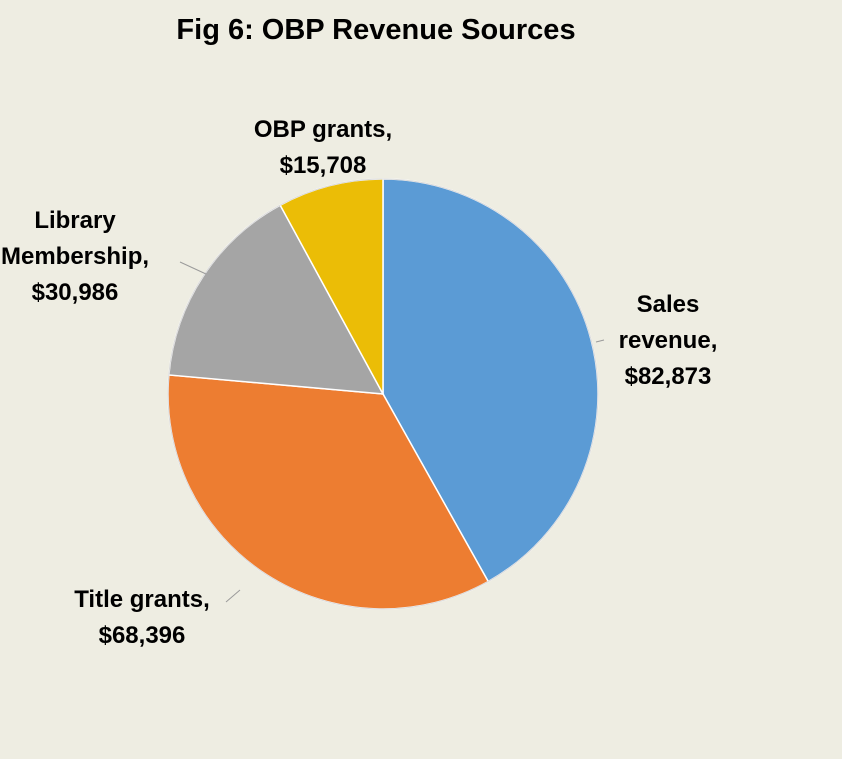 This screenshot has width=842, height=759. What do you see at coordinates (75, 220) in the screenshot?
I see `data-label-line: Library` at bounding box center [75, 220].